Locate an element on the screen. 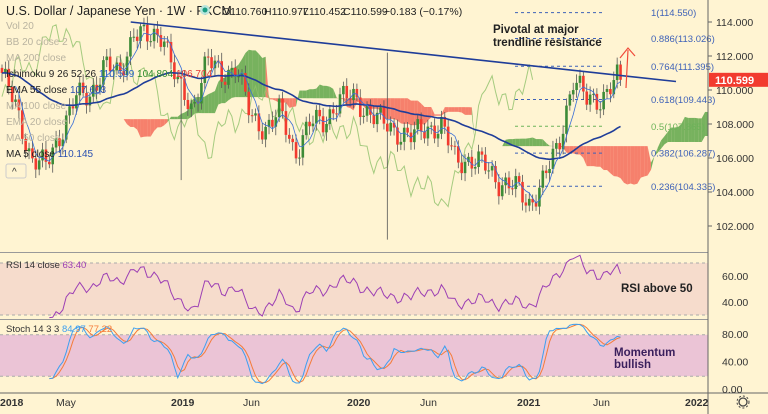 The height and width of the screenshot is (414, 768). fib-level-label: 0.886(113.026) is located at coordinates (683, 39).